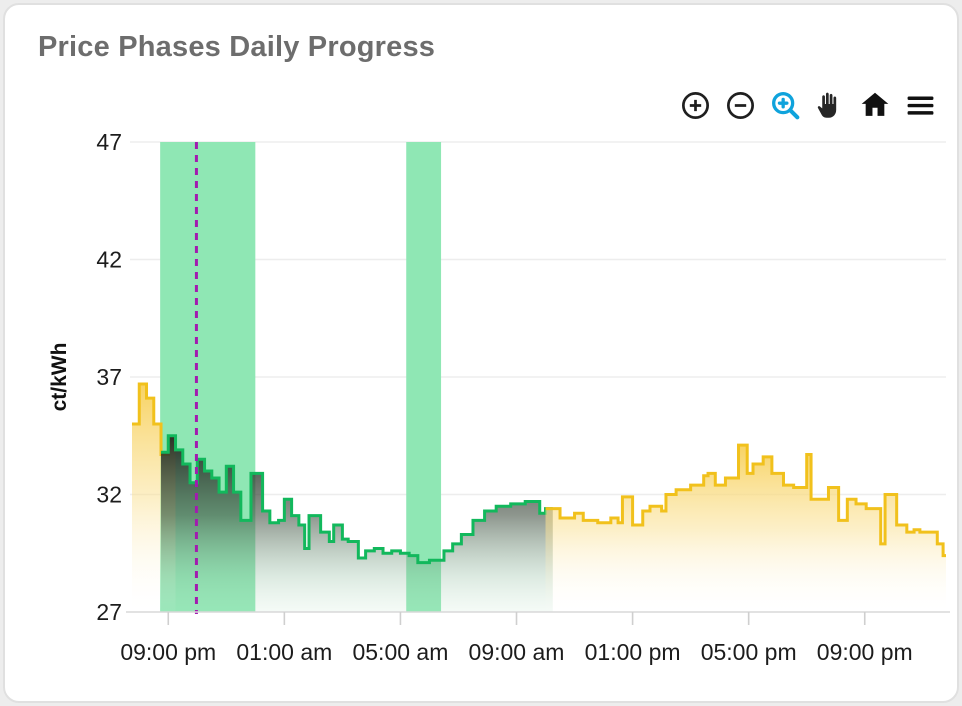 The height and width of the screenshot is (706, 962). I want to click on y-tick-label: 27, so click(109, 612).